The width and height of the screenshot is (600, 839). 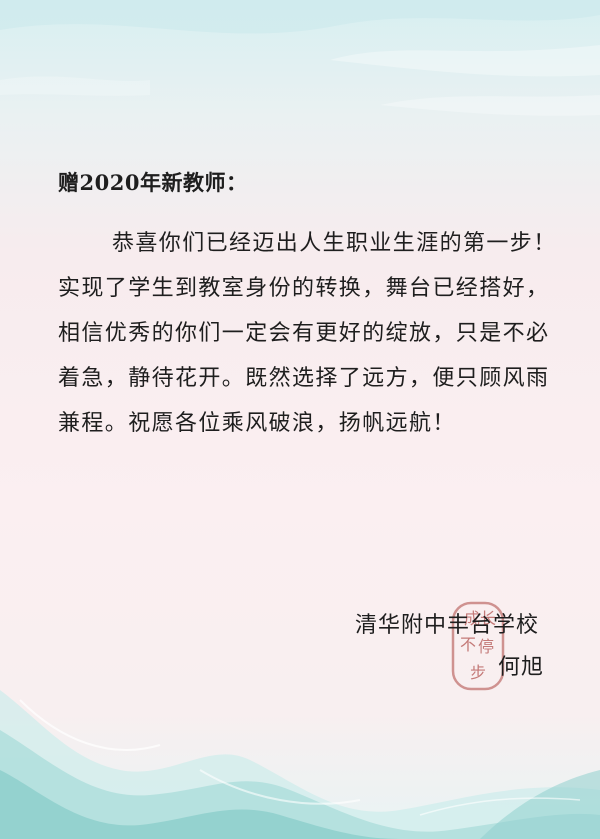 What do you see at coordinates (488, 618) in the screenshot?
I see `svg-text: 长` at bounding box center [488, 618].